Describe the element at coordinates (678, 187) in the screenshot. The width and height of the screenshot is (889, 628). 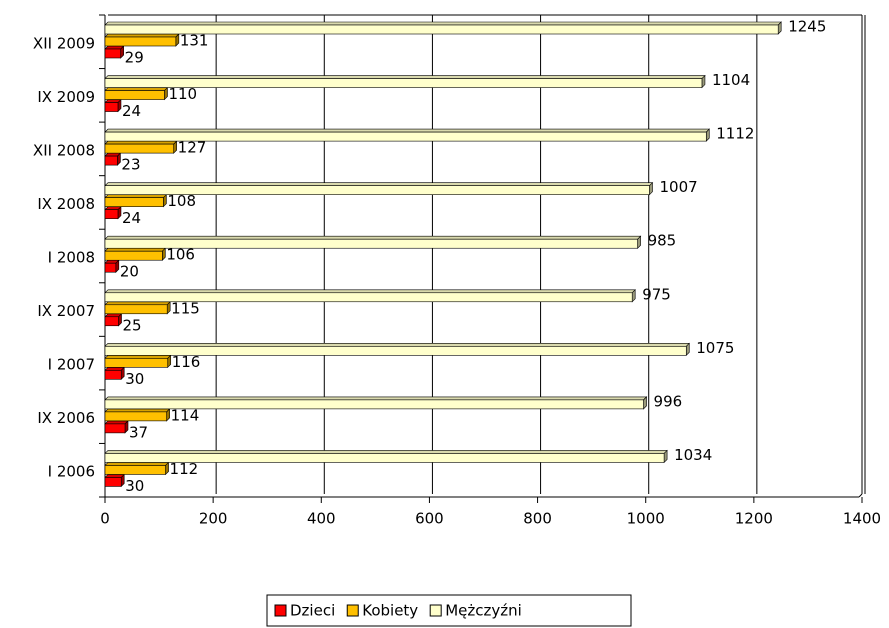
I see `data-label: 1007` at that location.